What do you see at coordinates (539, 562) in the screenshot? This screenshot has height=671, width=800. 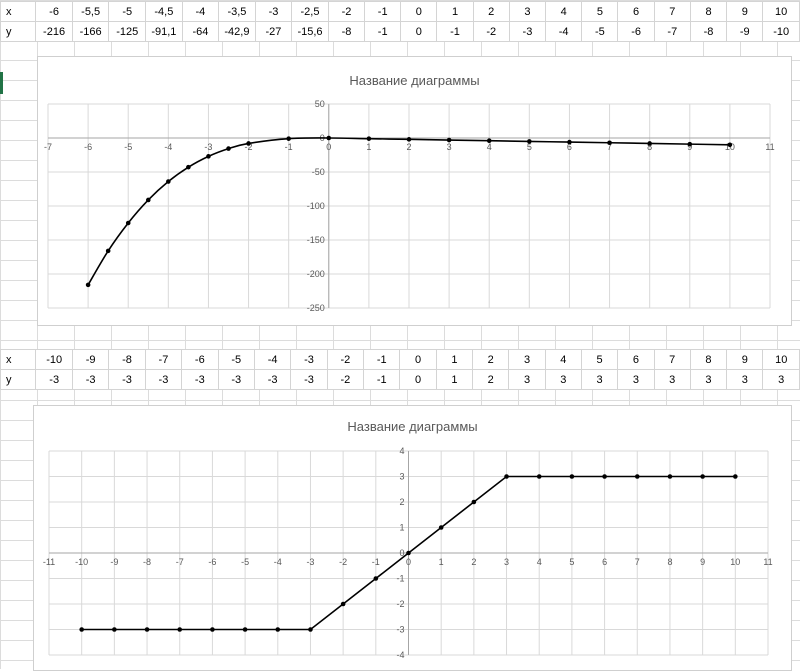 I see `x-tick-label: 4` at bounding box center [539, 562].